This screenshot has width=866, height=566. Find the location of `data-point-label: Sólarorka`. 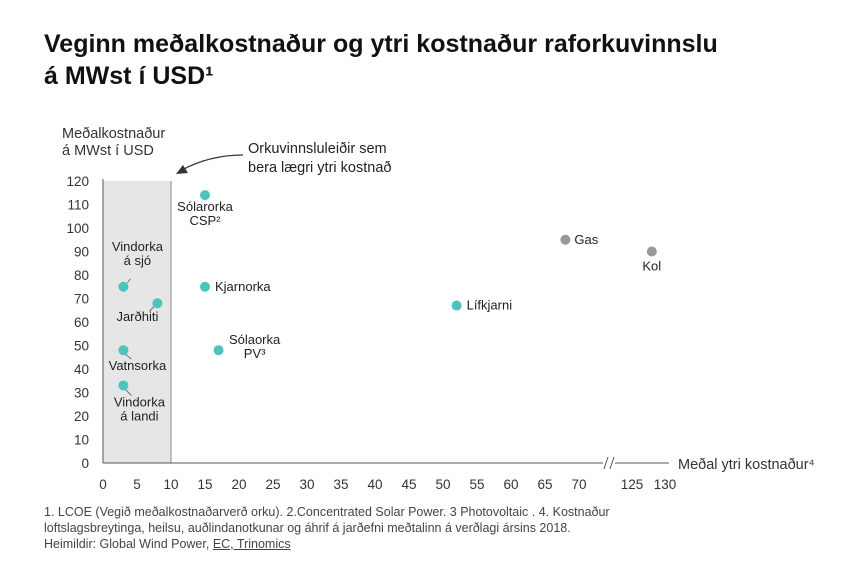

data-point-label: Sólarorka is located at coordinates (205, 206).